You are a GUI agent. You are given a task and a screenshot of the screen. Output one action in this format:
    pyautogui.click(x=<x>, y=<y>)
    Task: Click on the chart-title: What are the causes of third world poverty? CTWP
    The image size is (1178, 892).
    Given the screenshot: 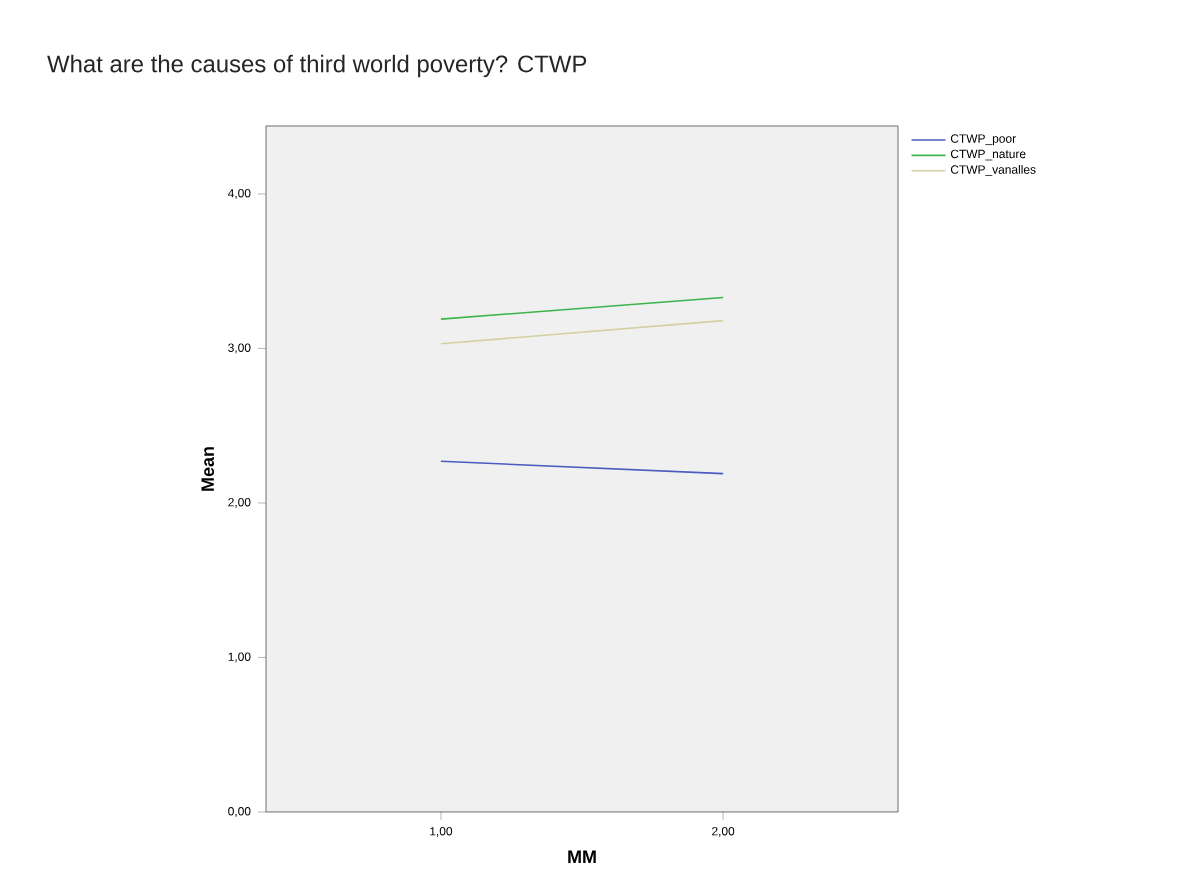 What is the action you would take?
    pyautogui.click(x=317, y=66)
    